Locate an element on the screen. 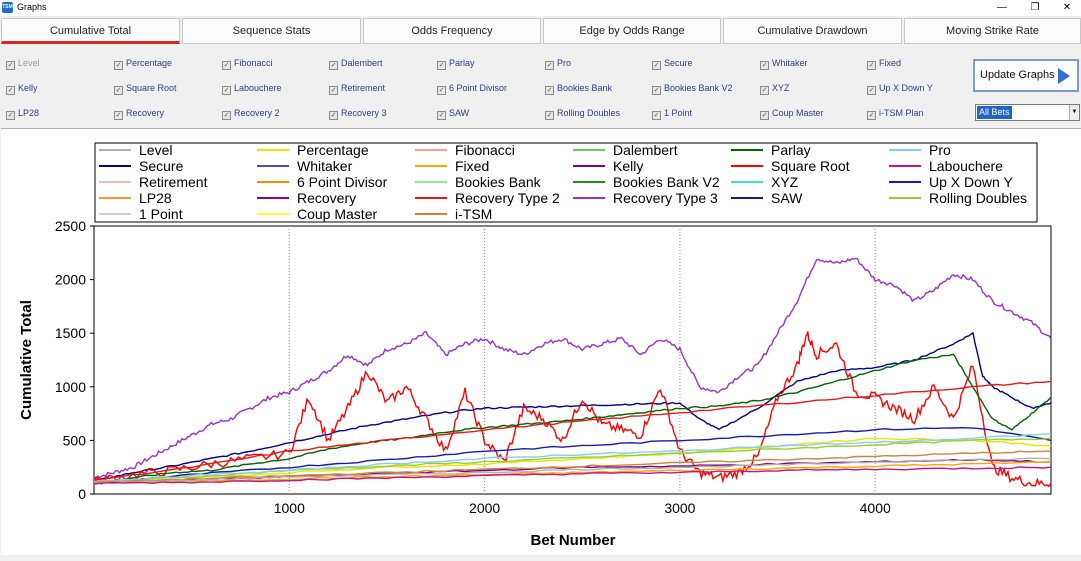 Image resolution: width=1081 pixels, height=561 pixels. series-line-coup-master is located at coordinates (572, 460).